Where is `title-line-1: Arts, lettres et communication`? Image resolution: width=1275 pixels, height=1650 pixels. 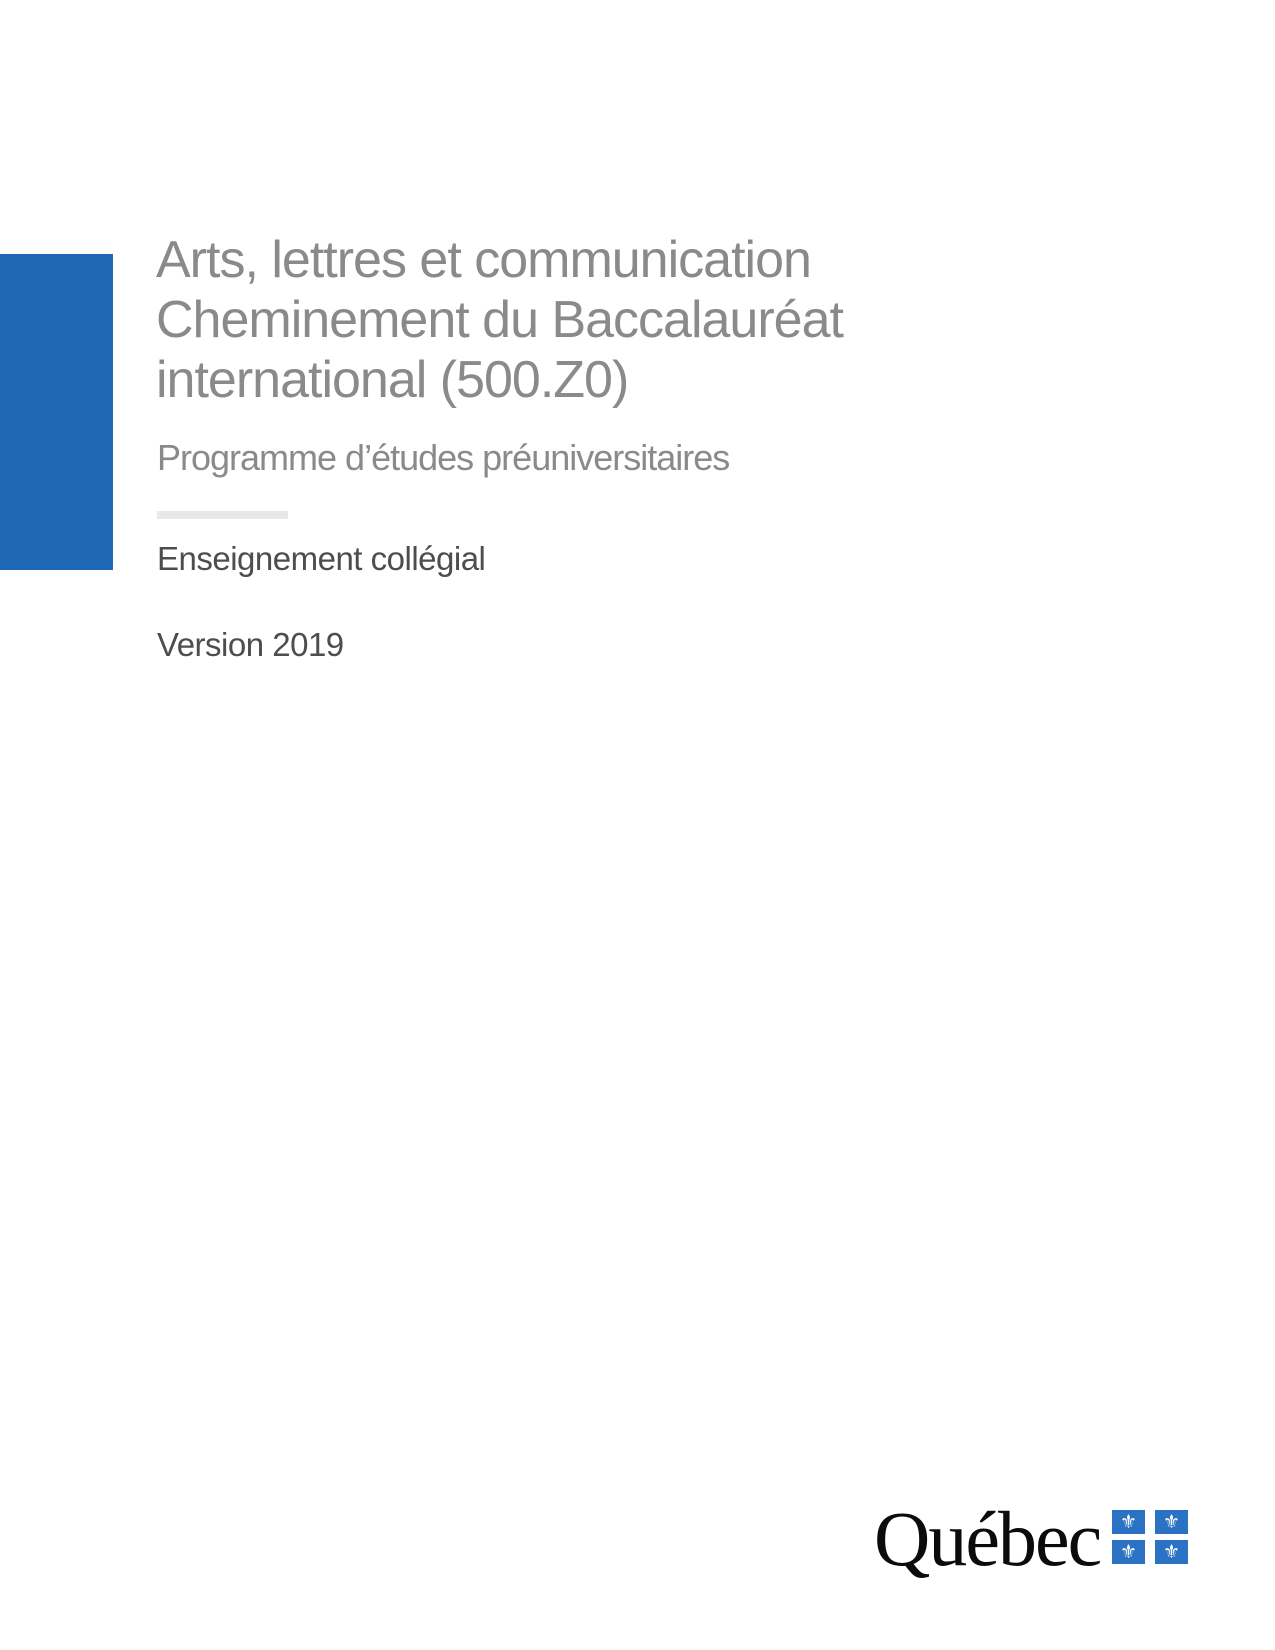 title-line-1: Arts, lettres et communication is located at coordinates (484, 260).